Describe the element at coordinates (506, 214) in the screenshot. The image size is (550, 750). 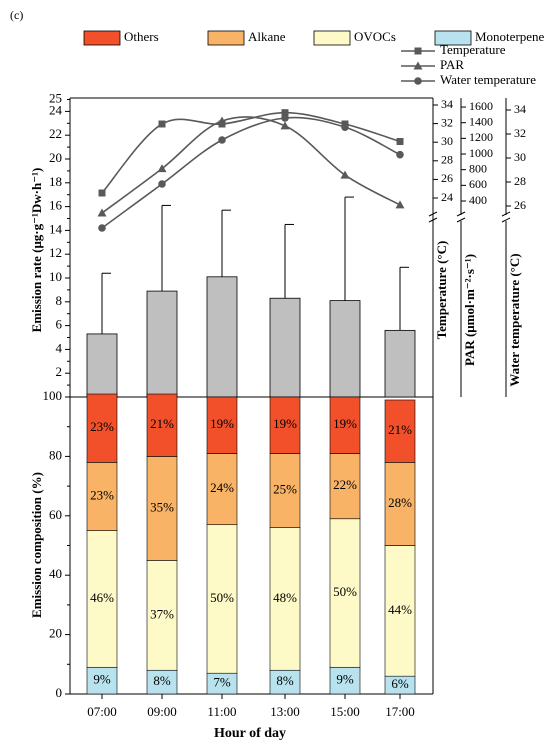
I see `water-axis-break-a` at that location.